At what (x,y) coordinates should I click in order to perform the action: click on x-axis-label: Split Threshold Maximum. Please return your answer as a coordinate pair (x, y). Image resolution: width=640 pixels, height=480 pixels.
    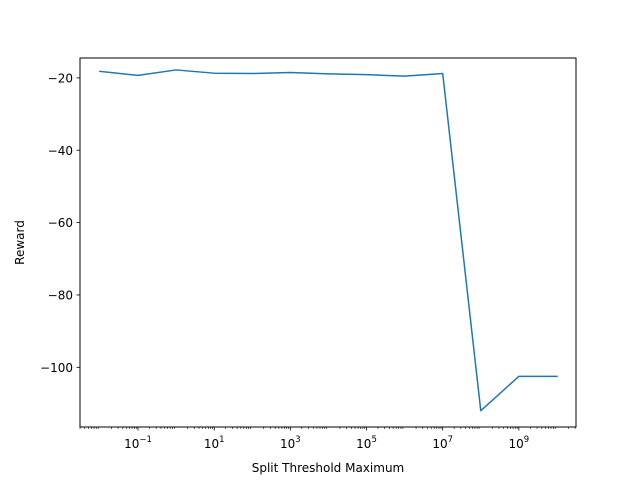
    Looking at the image, I should click on (328, 468).